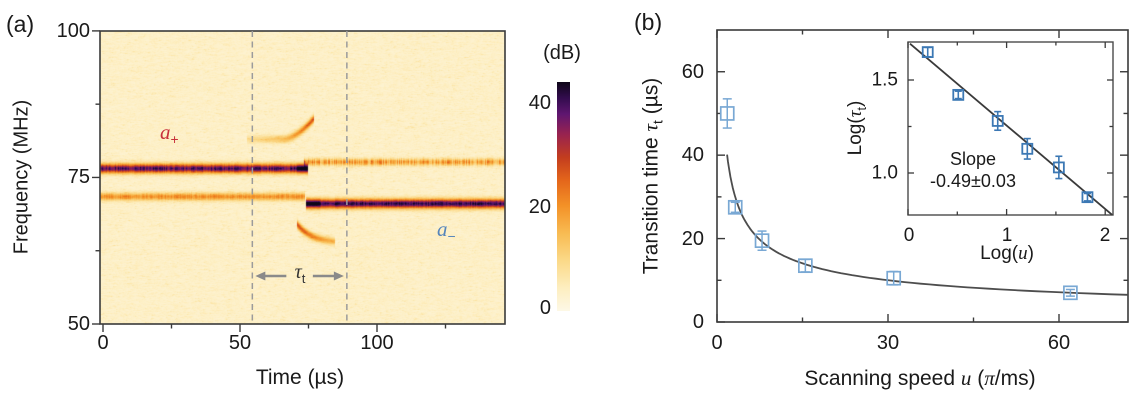 This screenshot has width=1135, height=400. What do you see at coordinates (717, 343) in the screenshot?
I see `panel-b-xtick-0: 0` at bounding box center [717, 343].